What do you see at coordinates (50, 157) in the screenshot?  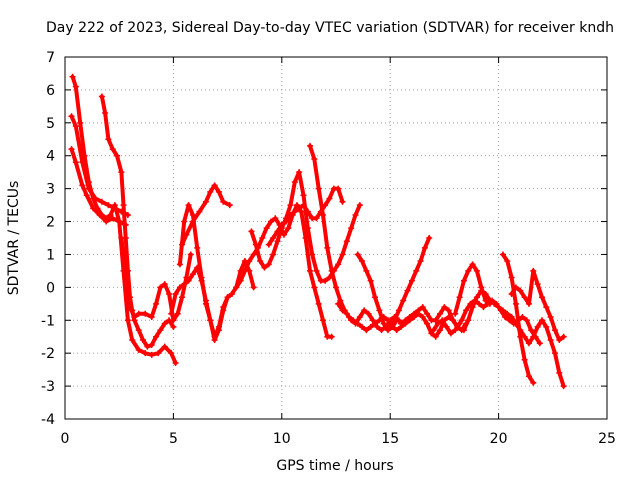 I see `y-tick-label: 4` at bounding box center [50, 157].